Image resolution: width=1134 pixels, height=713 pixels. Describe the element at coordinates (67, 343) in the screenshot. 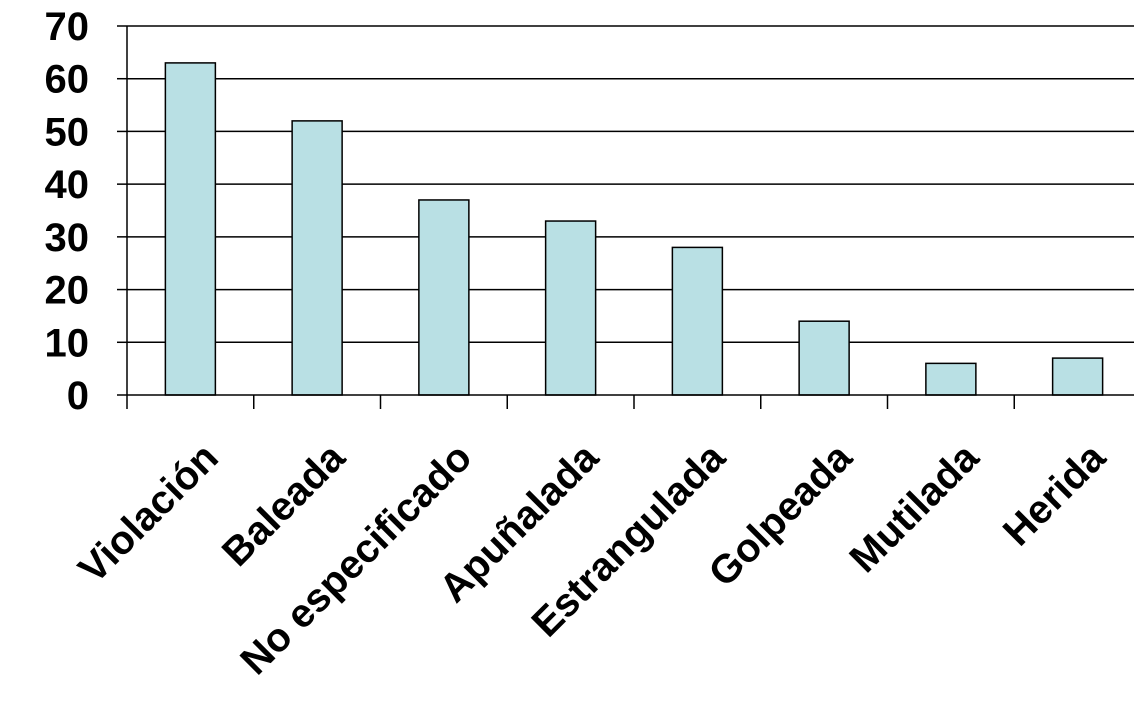

I see `y-tick-label: 10` at that location.